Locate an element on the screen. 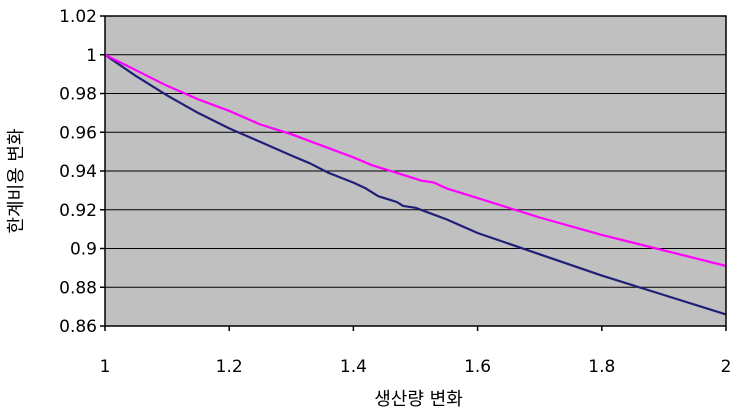  x-tick-label: 2 is located at coordinates (726, 367).